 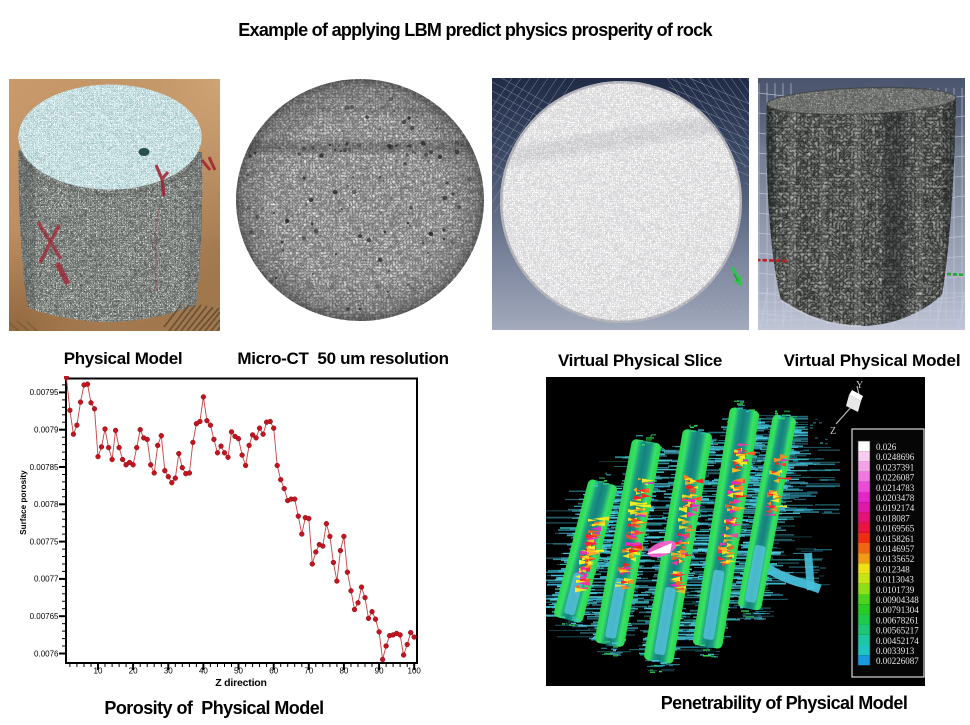 What do you see at coordinates (897, 610) in the screenshot?
I see `svg-text: 0.00791304` at bounding box center [897, 610].